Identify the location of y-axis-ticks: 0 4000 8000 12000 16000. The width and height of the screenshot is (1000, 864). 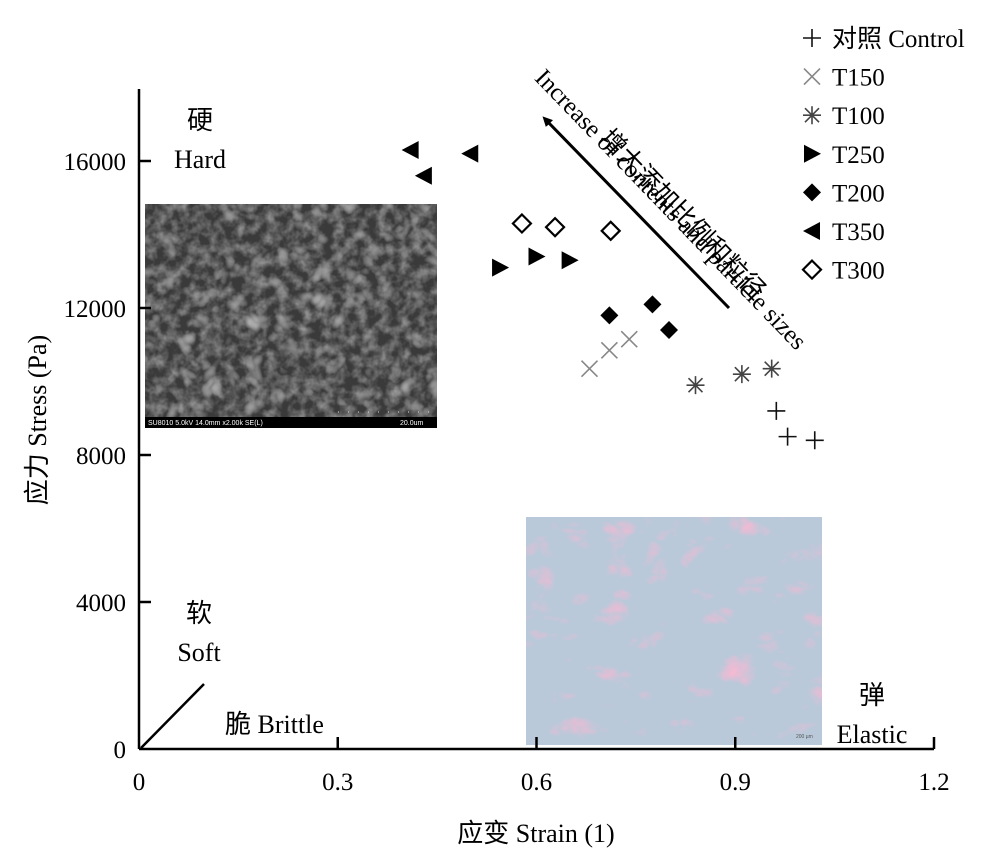
(107, 456).